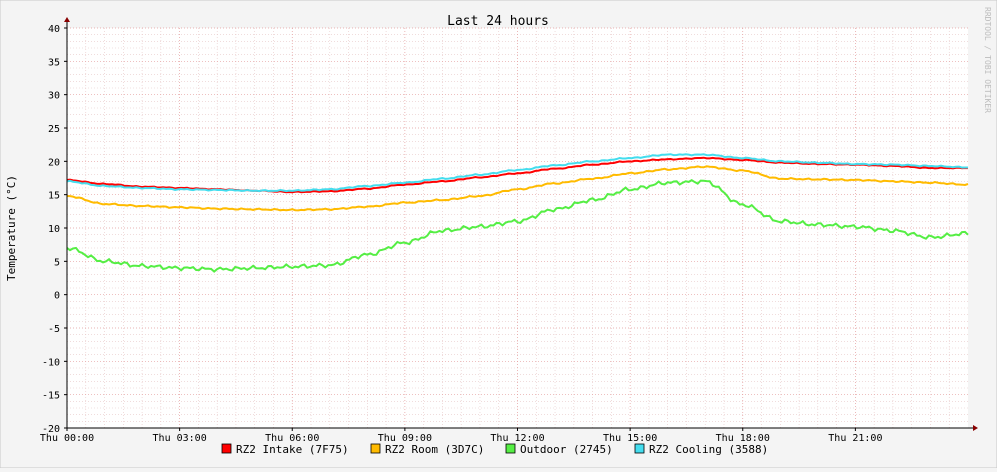  Describe the element at coordinates (57, 296) in the screenshot. I see `y-tick-label: 0` at that location.